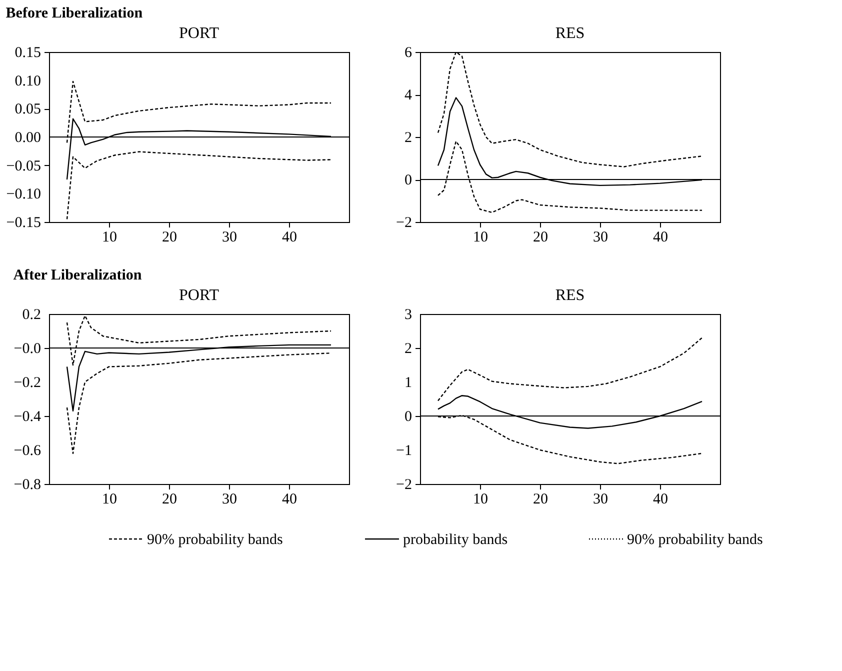 The image size is (842, 671). I want to click on y-tick-label: 4, so click(408, 96).